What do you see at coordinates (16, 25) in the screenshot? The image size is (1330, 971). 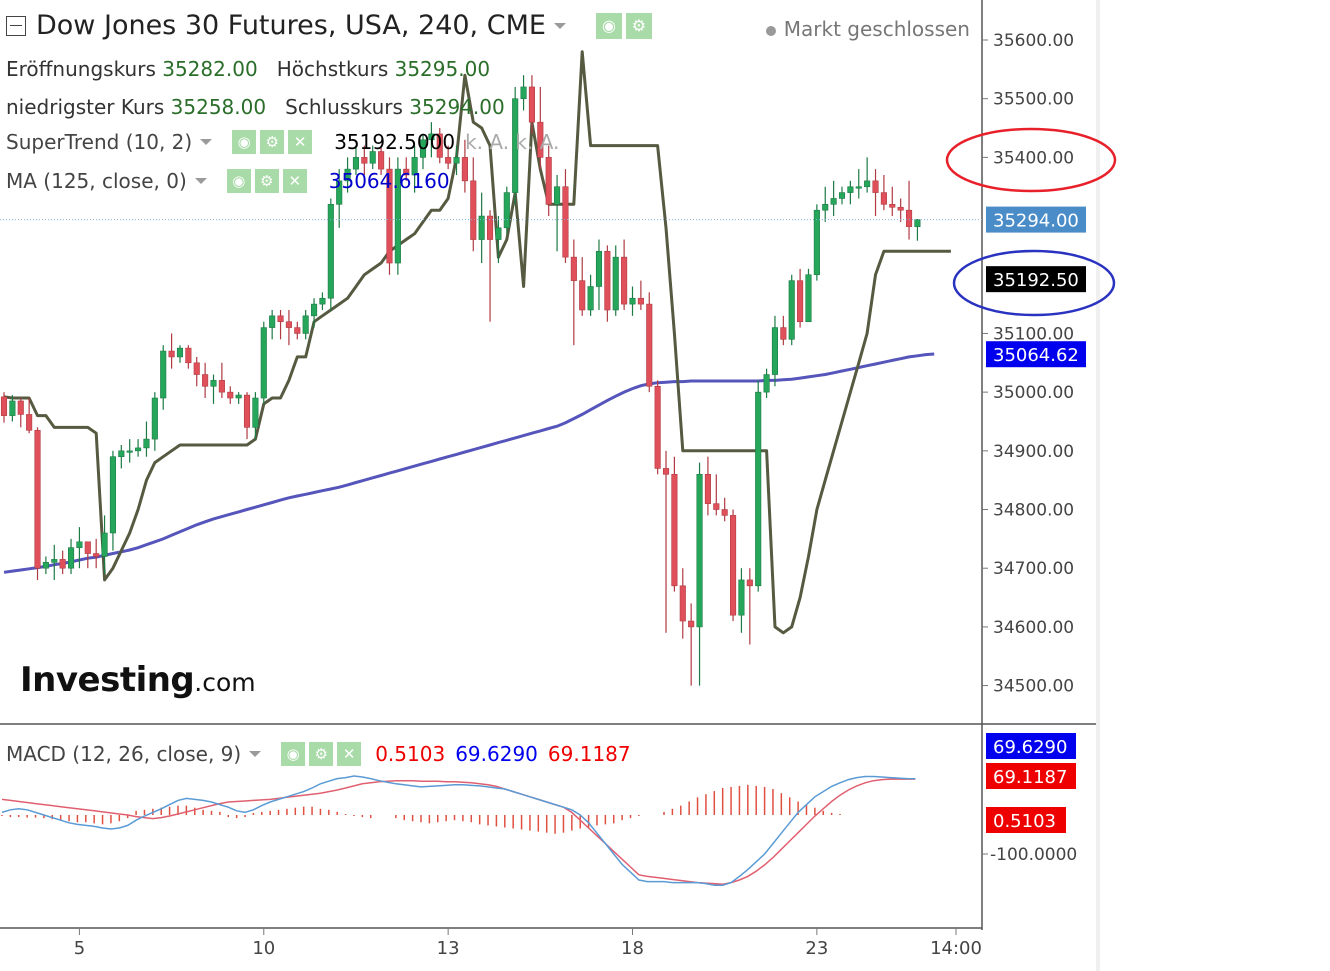 I see `collapse-icon` at bounding box center [16, 25].